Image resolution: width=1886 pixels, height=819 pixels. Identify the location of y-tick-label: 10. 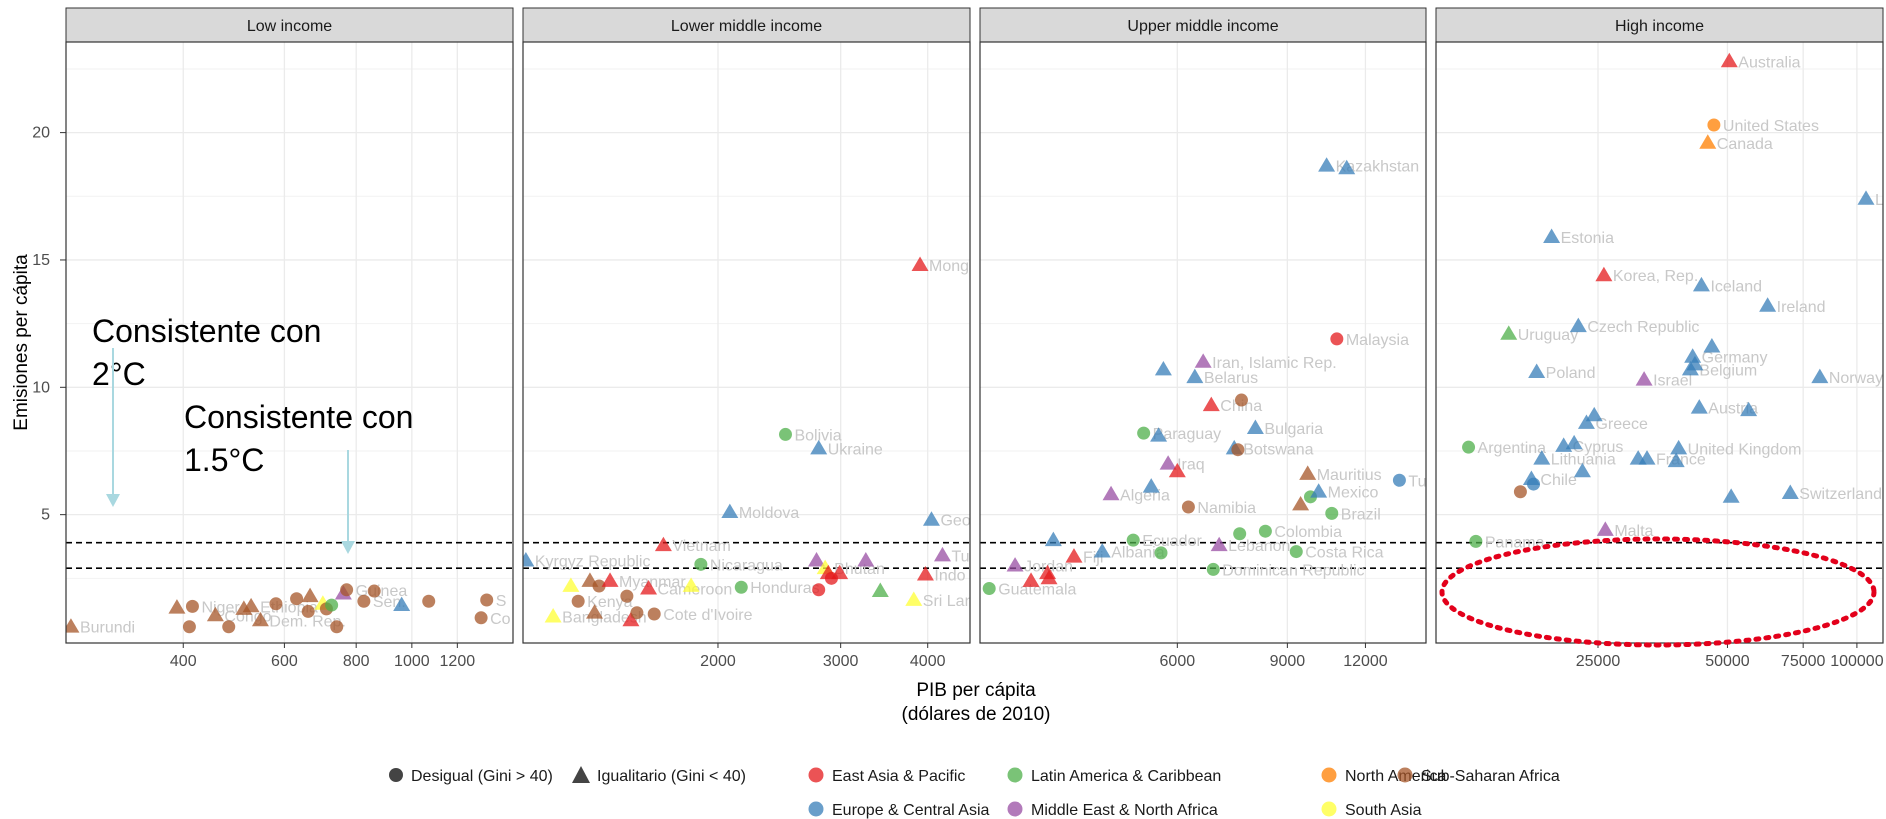
(41, 387).